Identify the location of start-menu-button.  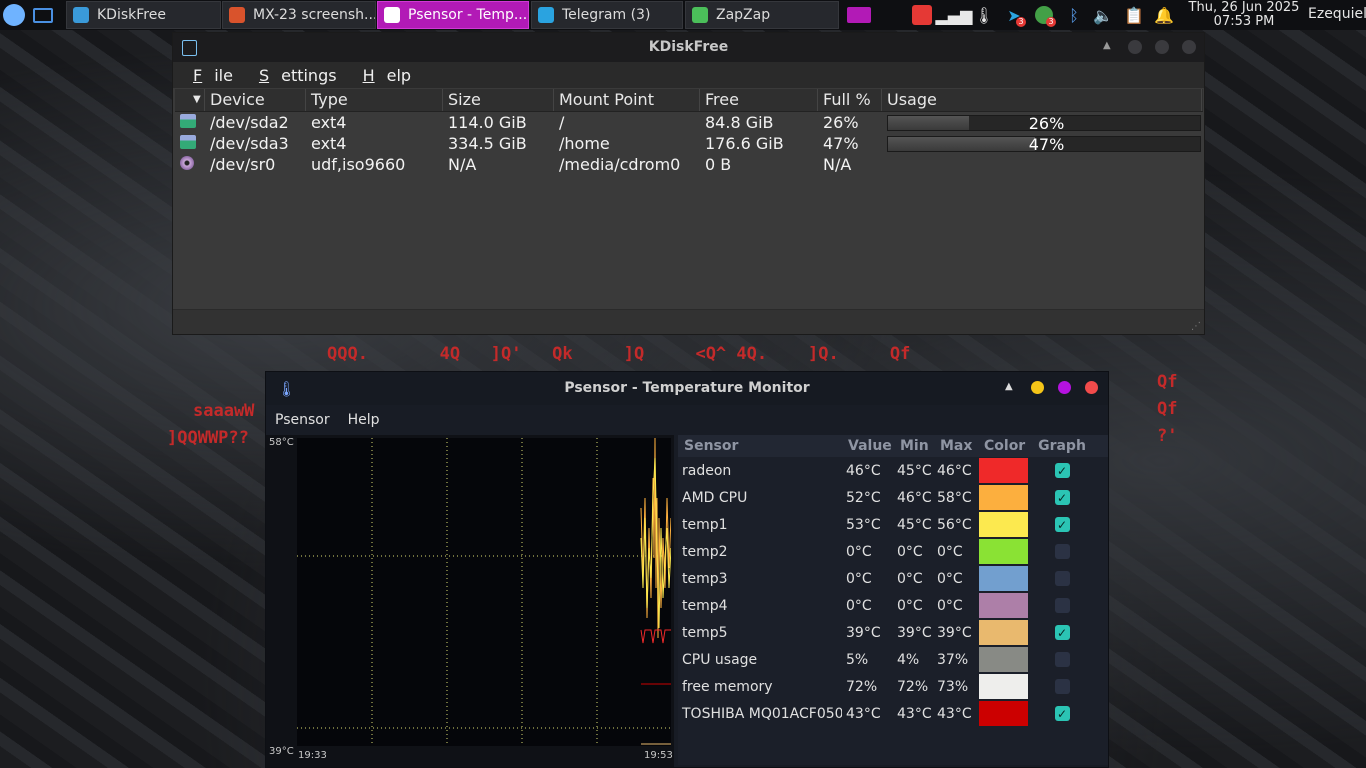
(14, 15).